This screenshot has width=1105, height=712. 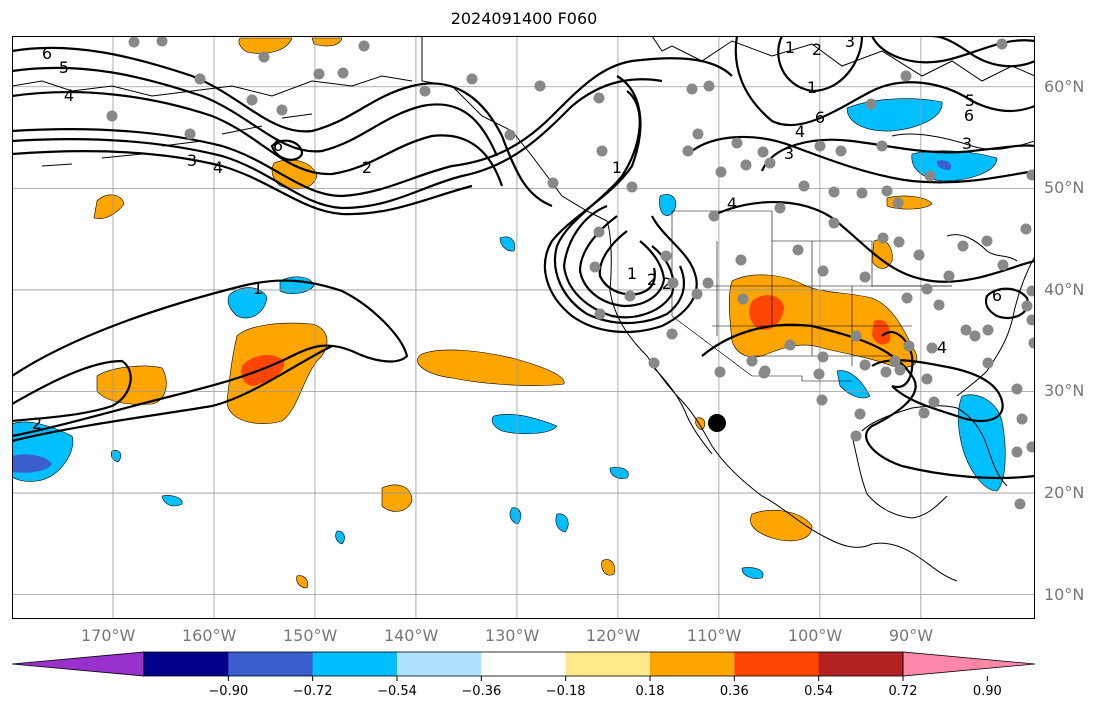 I want to click on colorbar-tick-label: 0.72, so click(x=903, y=691).